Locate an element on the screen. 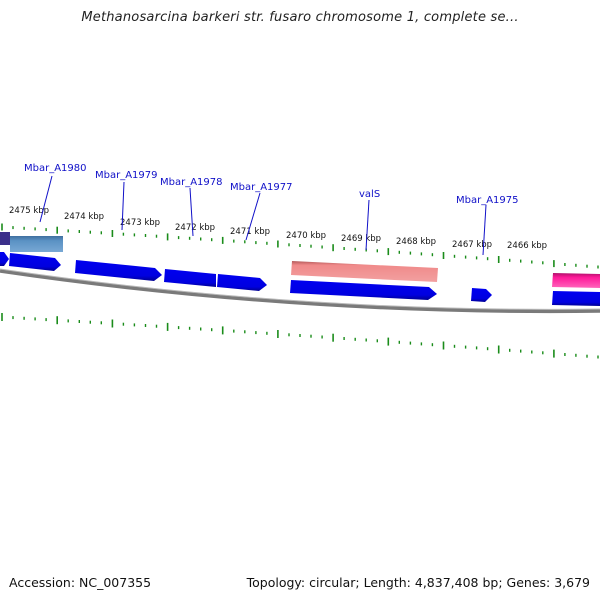  outer-tick-marks is located at coordinates (300, 246).